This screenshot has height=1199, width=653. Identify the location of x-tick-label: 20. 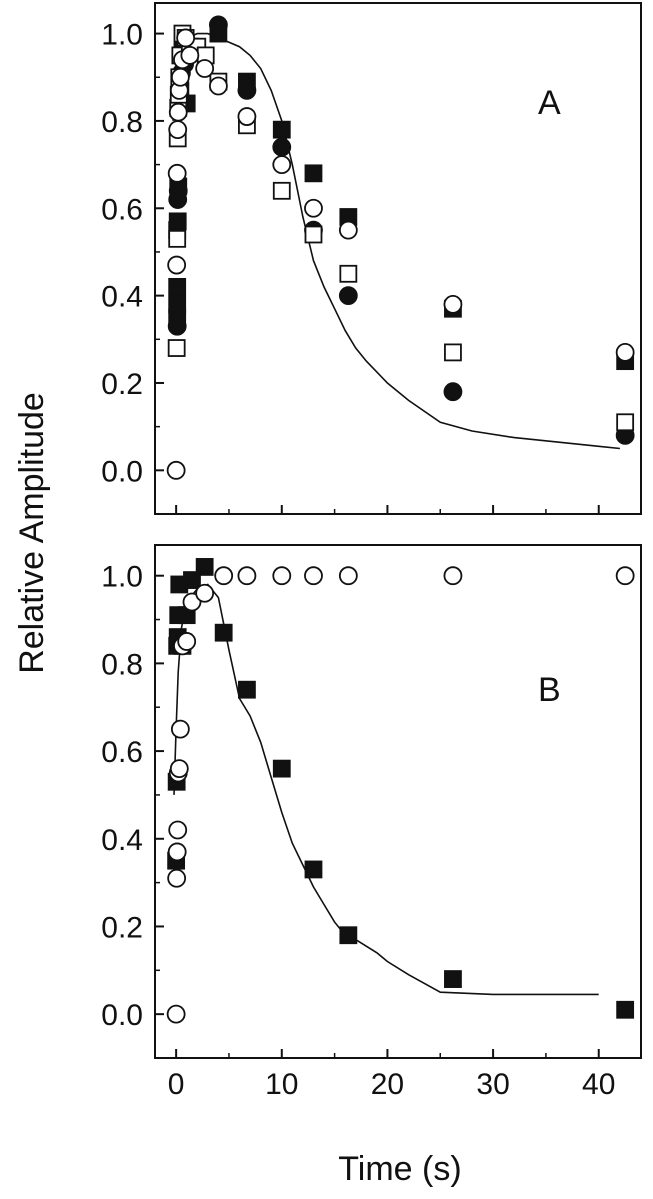
(387, 1084).